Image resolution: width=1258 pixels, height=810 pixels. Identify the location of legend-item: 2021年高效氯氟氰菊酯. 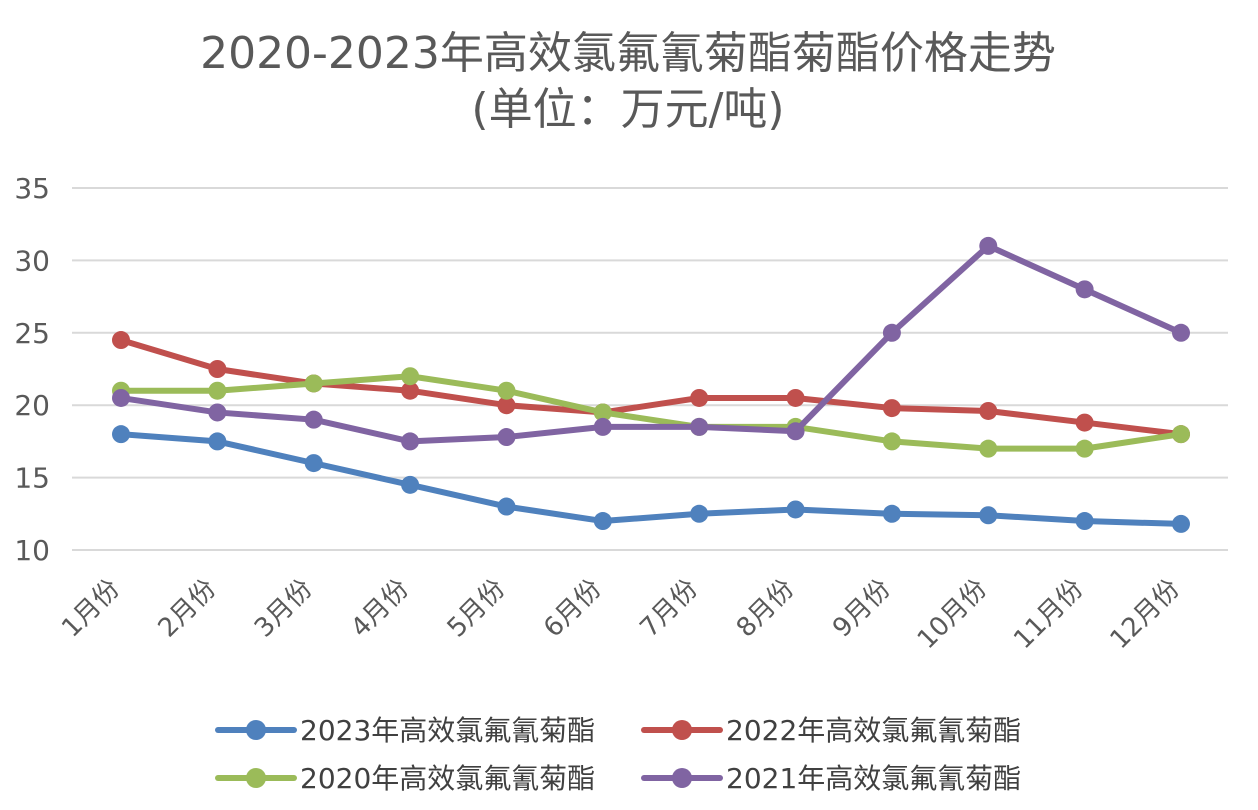
(831, 778).